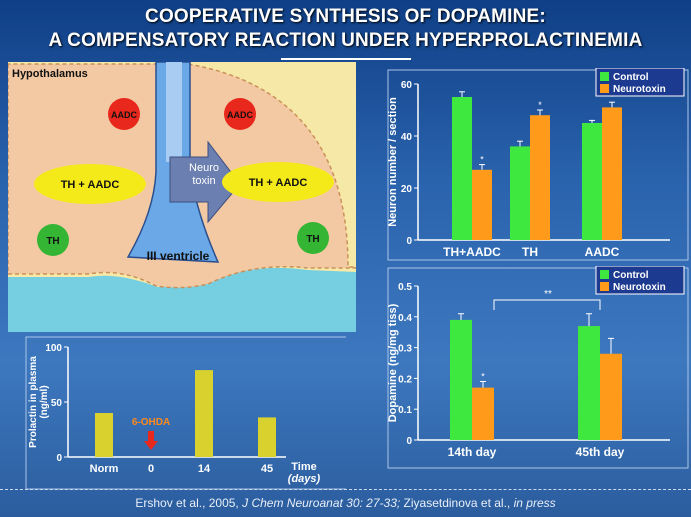  What do you see at coordinates (50, 74) in the screenshot?
I see `hypothalamus-label: Hypothalamus` at bounding box center [50, 74].